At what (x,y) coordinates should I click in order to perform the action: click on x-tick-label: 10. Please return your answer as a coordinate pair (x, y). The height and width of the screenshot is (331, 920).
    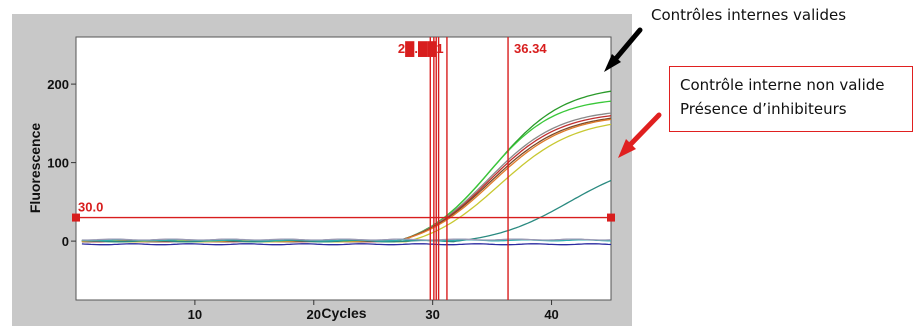
    Looking at the image, I should click on (195, 314).